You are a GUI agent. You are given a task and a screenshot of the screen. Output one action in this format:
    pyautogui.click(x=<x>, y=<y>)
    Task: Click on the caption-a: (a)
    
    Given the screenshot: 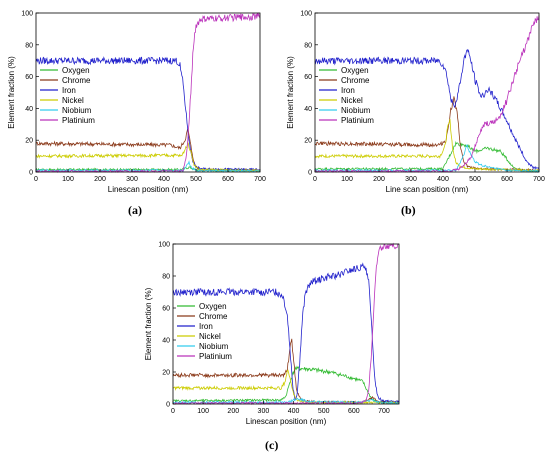 What is the action you would take?
    pyautogui.click(x=135, y=210)
    